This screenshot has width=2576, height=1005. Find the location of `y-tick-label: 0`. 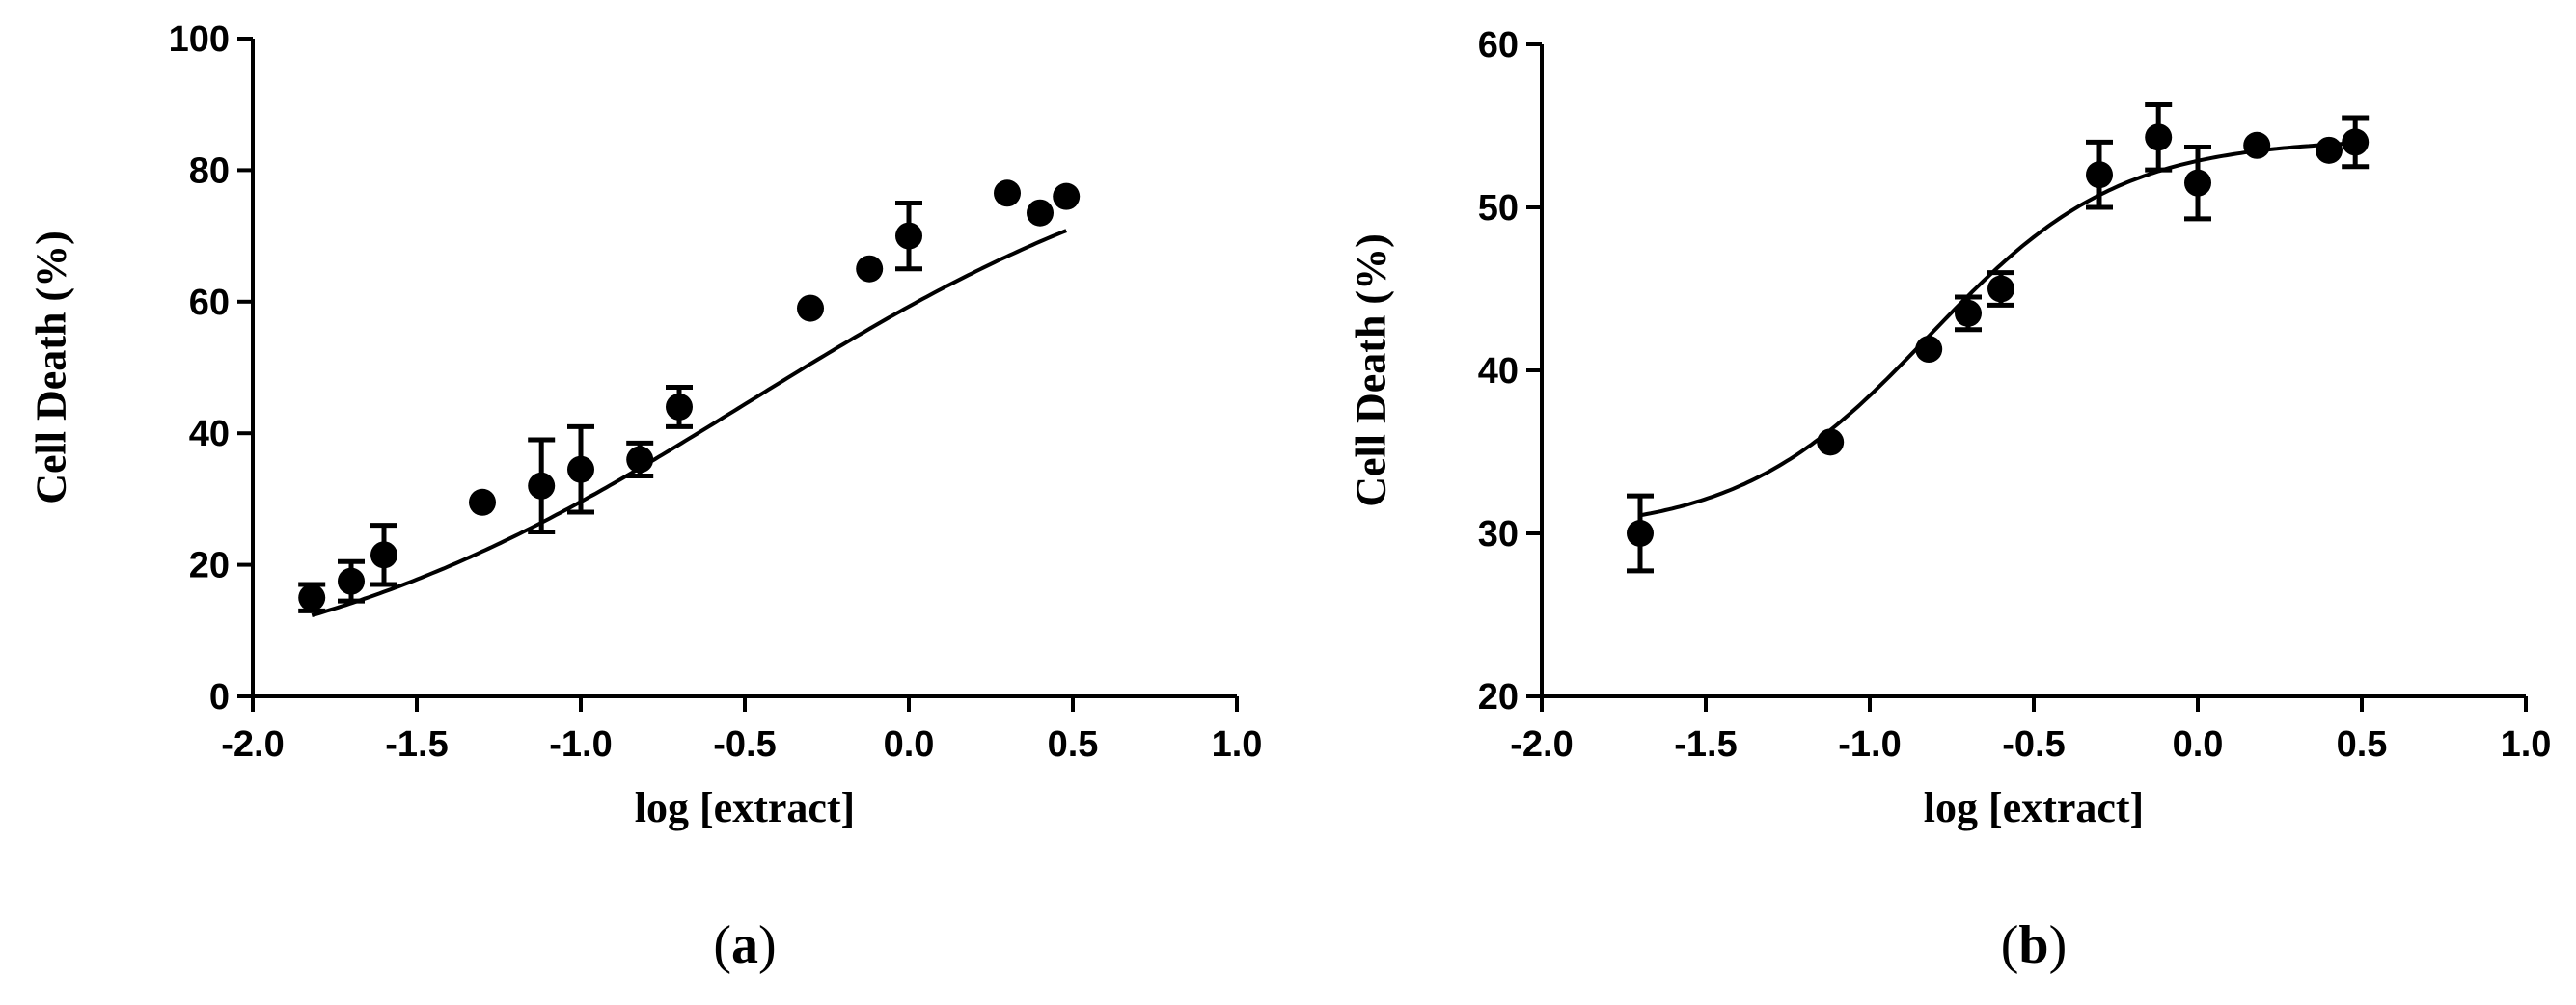

y-tick-label: 0 is located at coordinates (219, 697).